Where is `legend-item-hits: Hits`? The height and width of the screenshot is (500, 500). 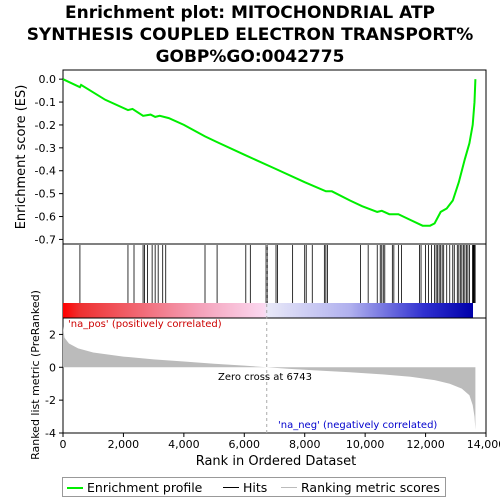
legend-item-hits: Hits is located at coordinates (245, 487).